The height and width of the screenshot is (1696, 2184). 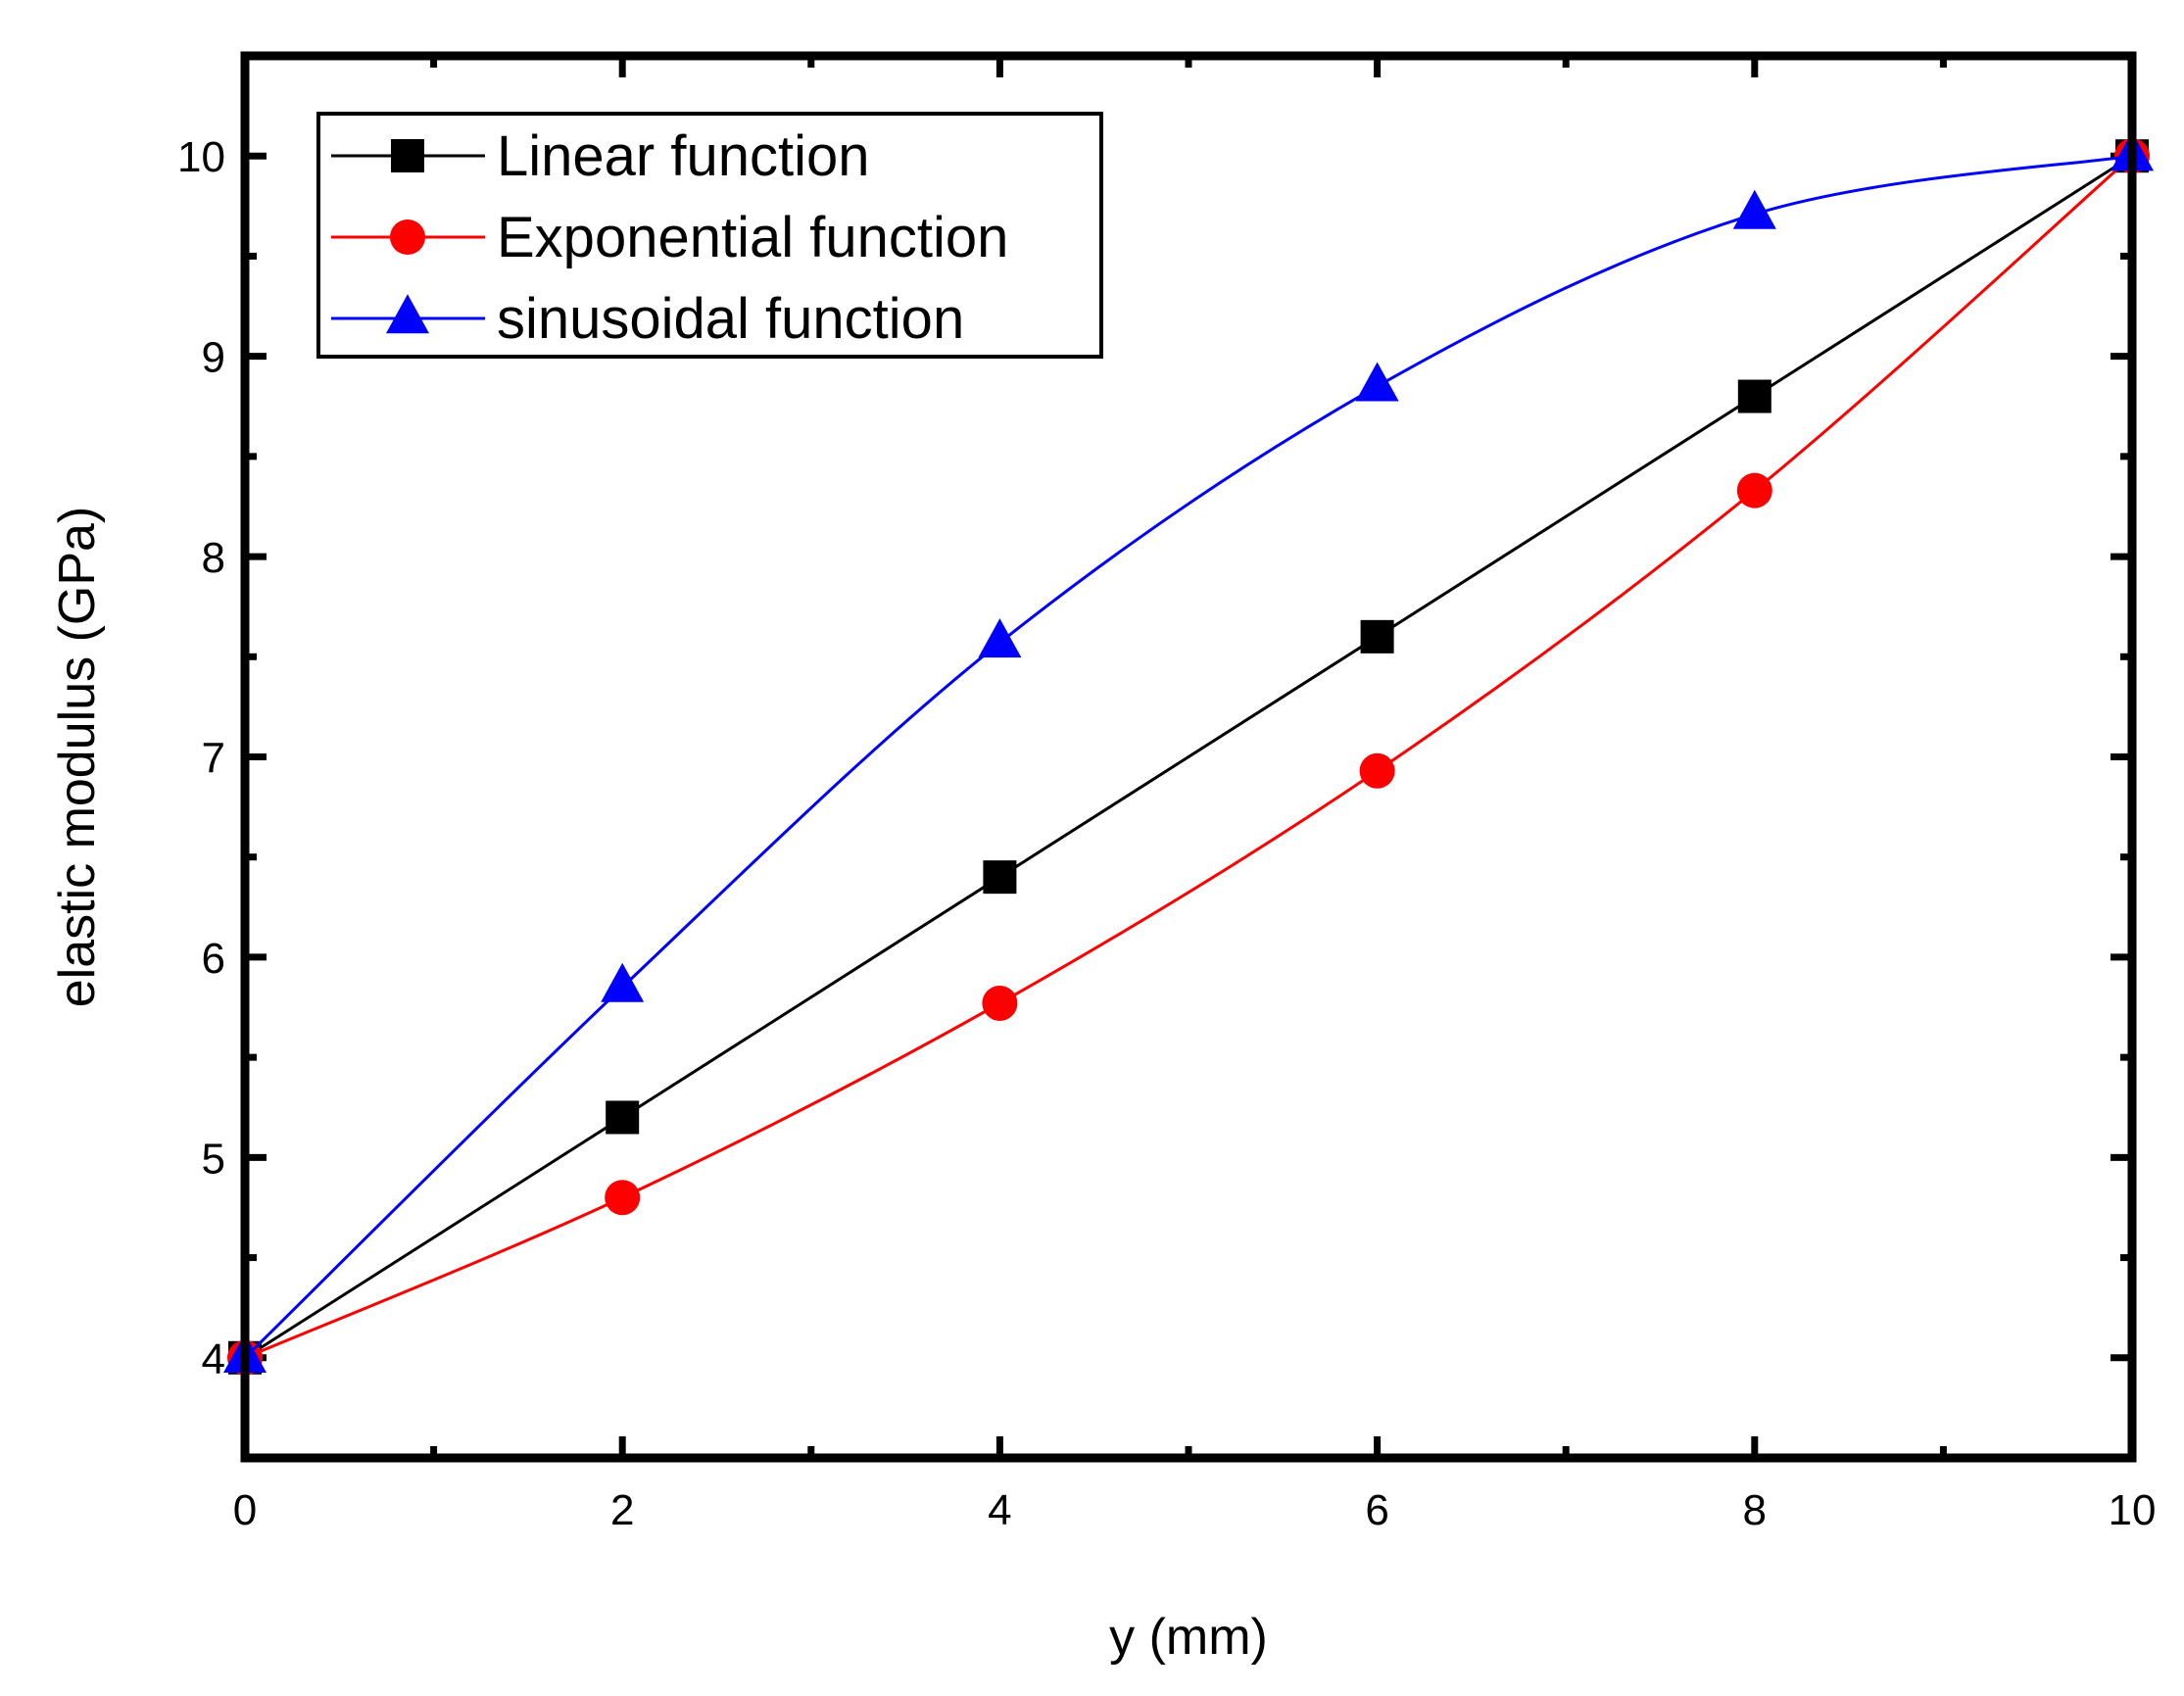 I want to click on legend-label: sinusoidal function, so click(x=730, y=319).